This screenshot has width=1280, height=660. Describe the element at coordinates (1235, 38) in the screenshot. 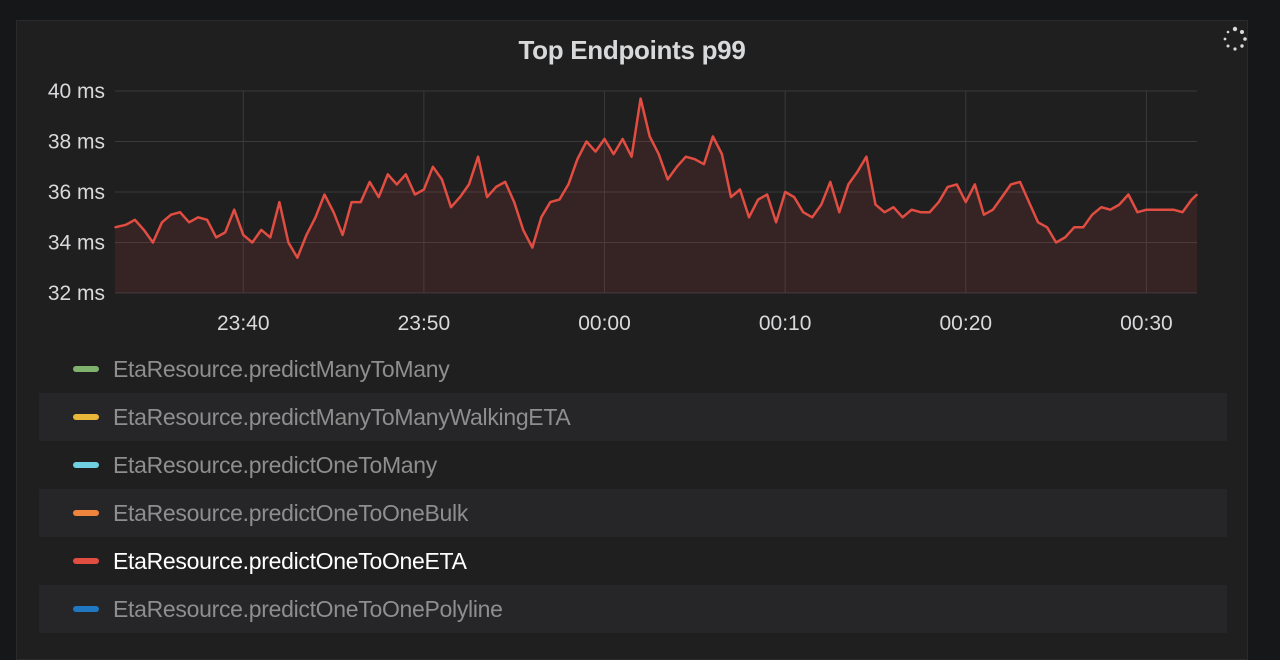

I see `loading-spinner-icon` at that location.